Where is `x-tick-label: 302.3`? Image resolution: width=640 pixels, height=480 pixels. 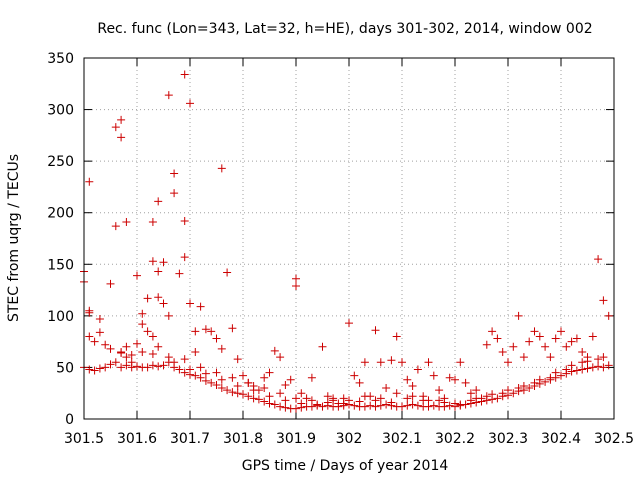 x-tick-label: 302.3 is located at coordinates (508, 439).